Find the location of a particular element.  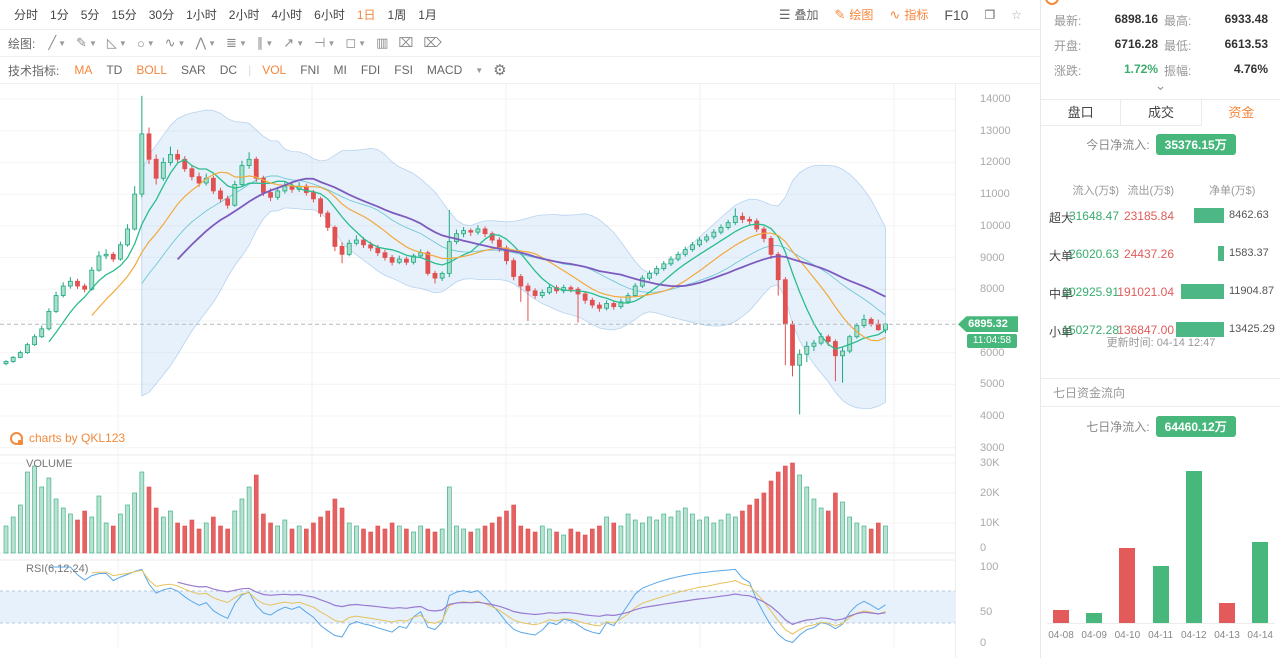

align-lines-tool: ≣ ▼ is located at coordinates (236, 43).